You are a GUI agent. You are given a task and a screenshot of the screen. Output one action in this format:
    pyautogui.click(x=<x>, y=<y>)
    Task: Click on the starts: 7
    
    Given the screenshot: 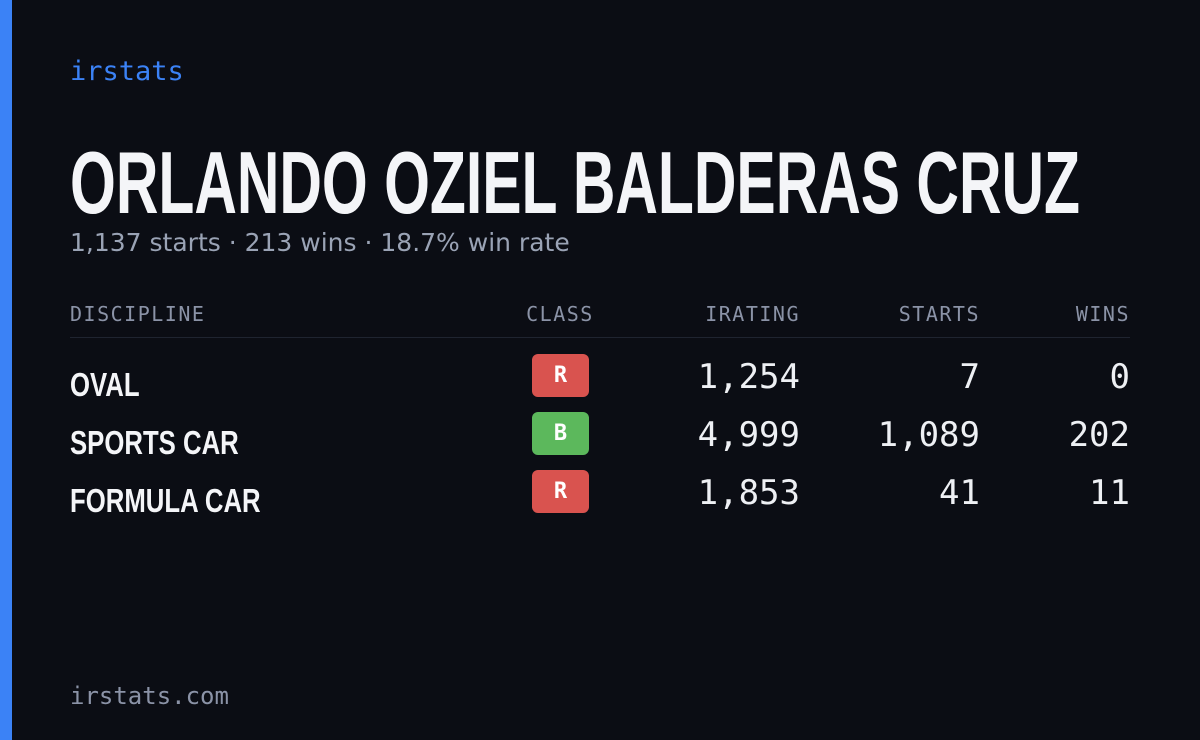 What is the action you would take?
    pyautogui.click(x=969, y=377)
    